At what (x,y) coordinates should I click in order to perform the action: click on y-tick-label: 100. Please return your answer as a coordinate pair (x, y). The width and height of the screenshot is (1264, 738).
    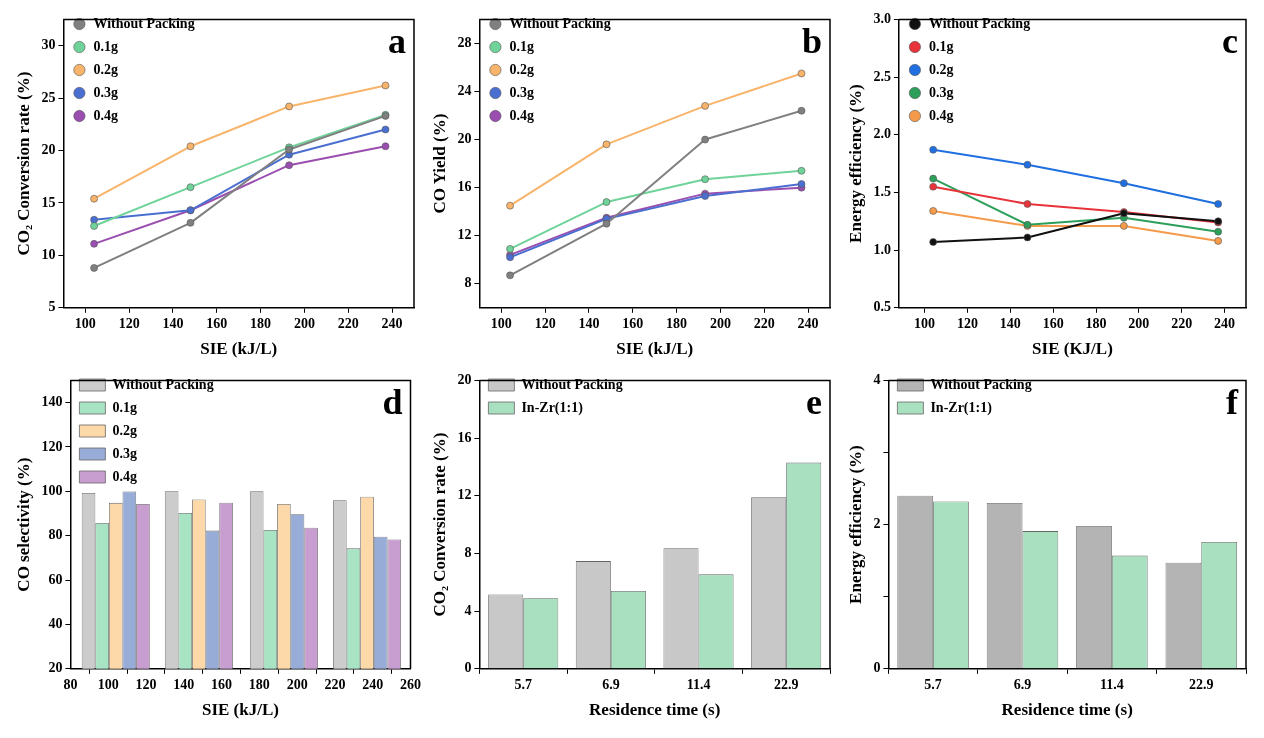
    Looking at the image, I should click on (52, 490).